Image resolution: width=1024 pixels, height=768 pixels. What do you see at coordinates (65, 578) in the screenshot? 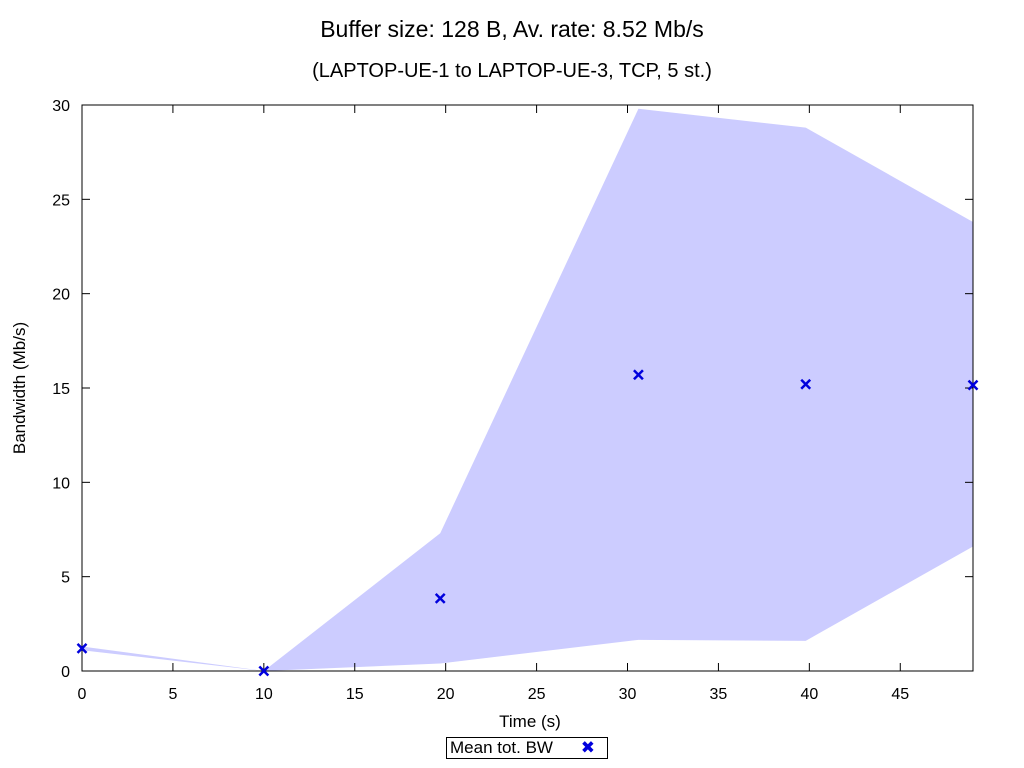
I see `y-tick-label: 5` at bounding box center [65, 578].